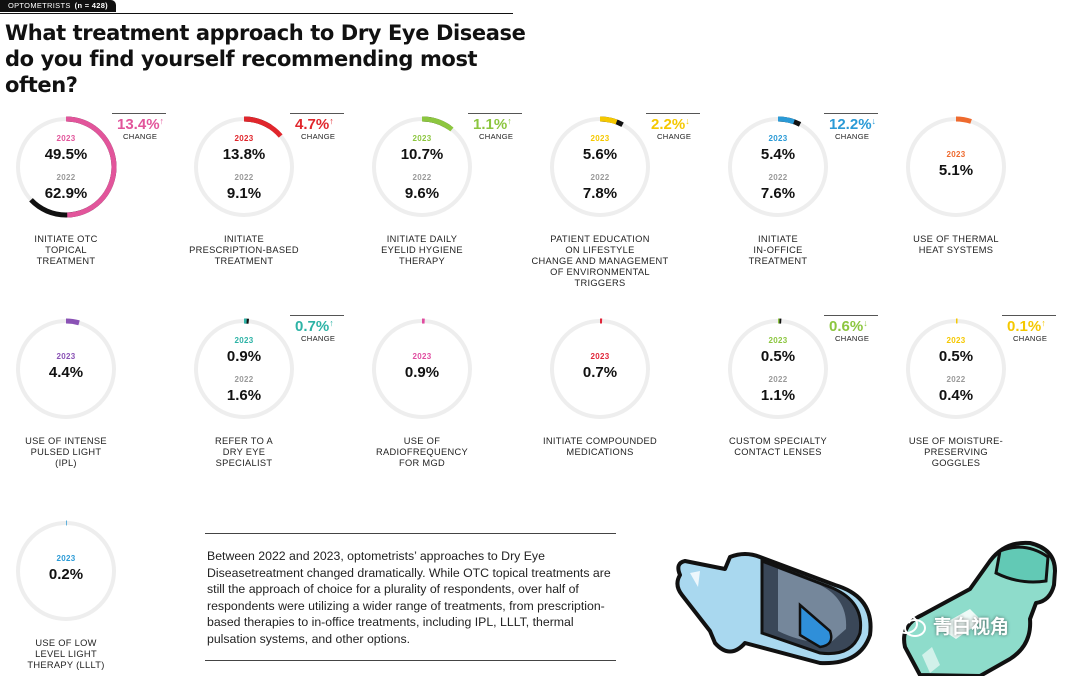  What do you see at coordinates (244, 193) in the screenshot?
I see `value-2022: 9.1%` at bounding box center [244, 193].